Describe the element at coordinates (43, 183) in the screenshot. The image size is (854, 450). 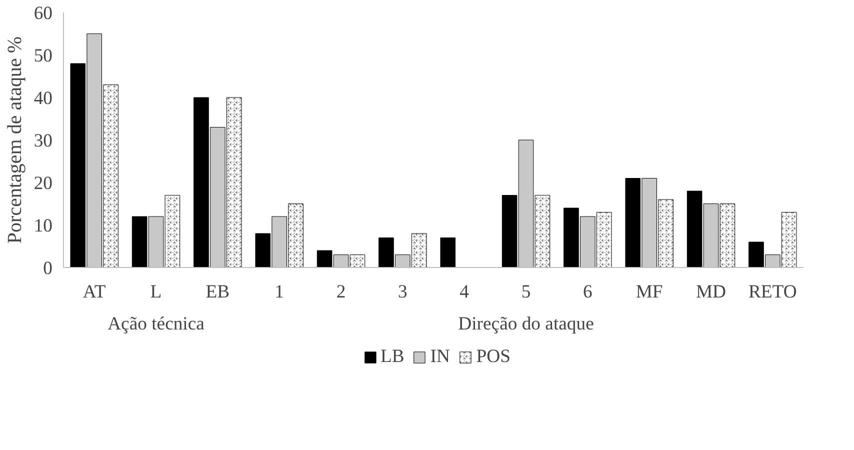
I see `y-tick-label: 20` at that location.